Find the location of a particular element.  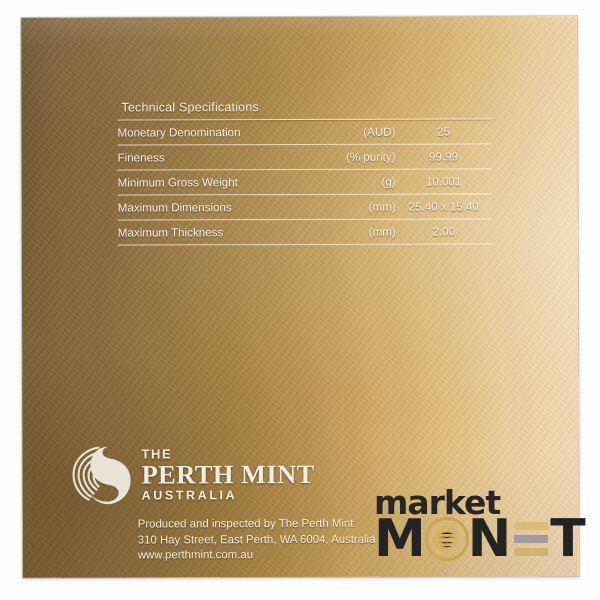

perth-mint-swan-icon is located at coordinates (101, 475).